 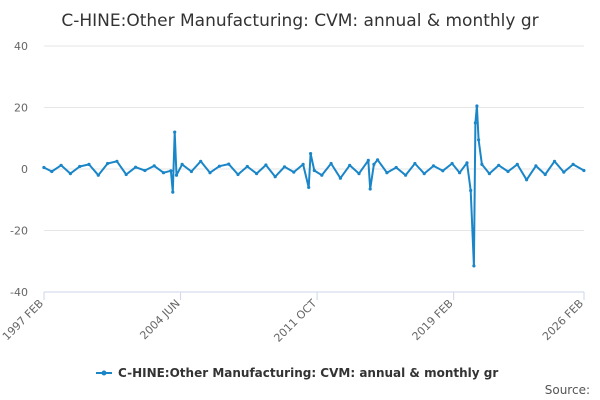 I want to click on x-tick-label: 2004 JUN, so click(x=159, y=319).